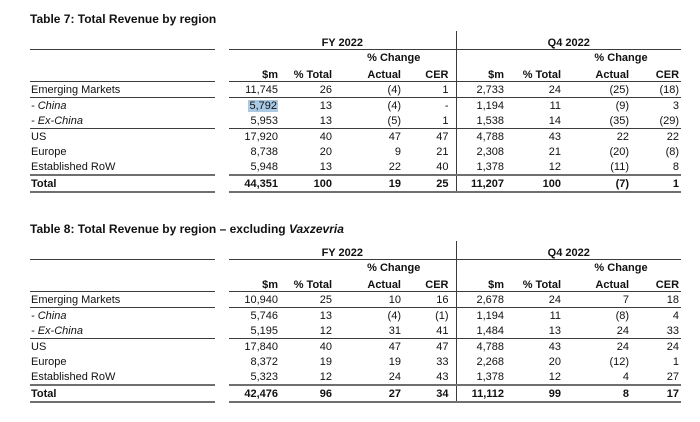  What do you see at coordinates (394, 58) in the screenshot?
I see `fy-pct-change-label: % Change` at bounding box center [394, 58].